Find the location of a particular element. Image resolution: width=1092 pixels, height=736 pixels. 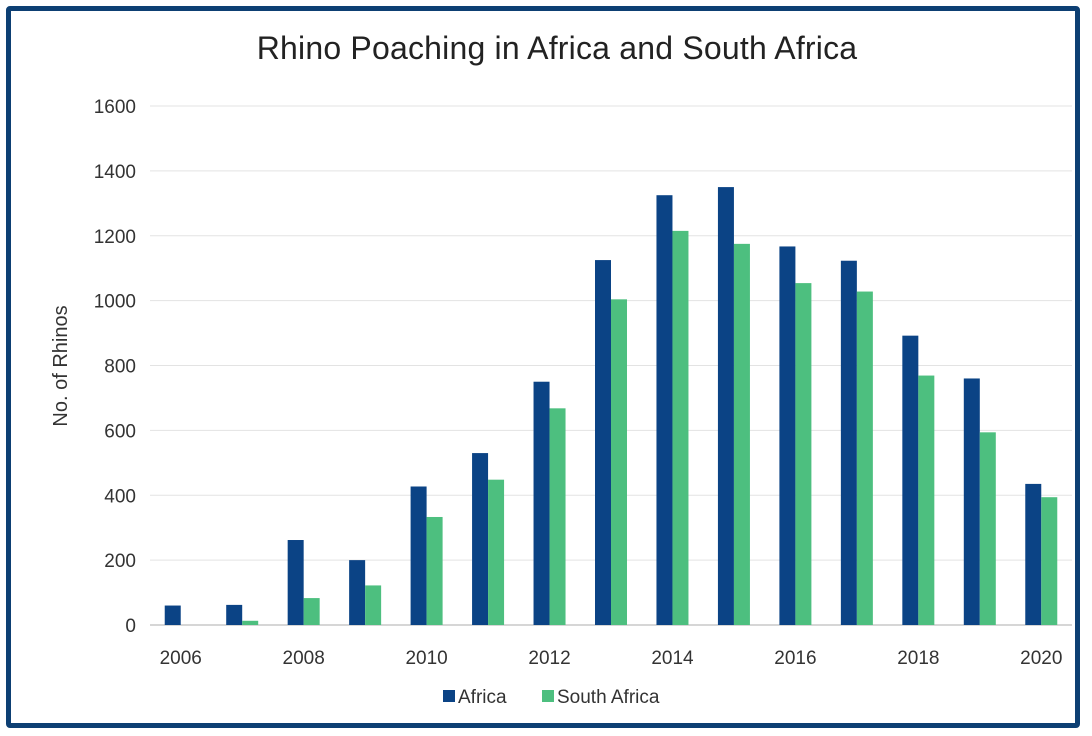

x-tick-labels: 2006 2008 2010 2012 2014 2016 2018 2020 is located at coordinates (611, 658).